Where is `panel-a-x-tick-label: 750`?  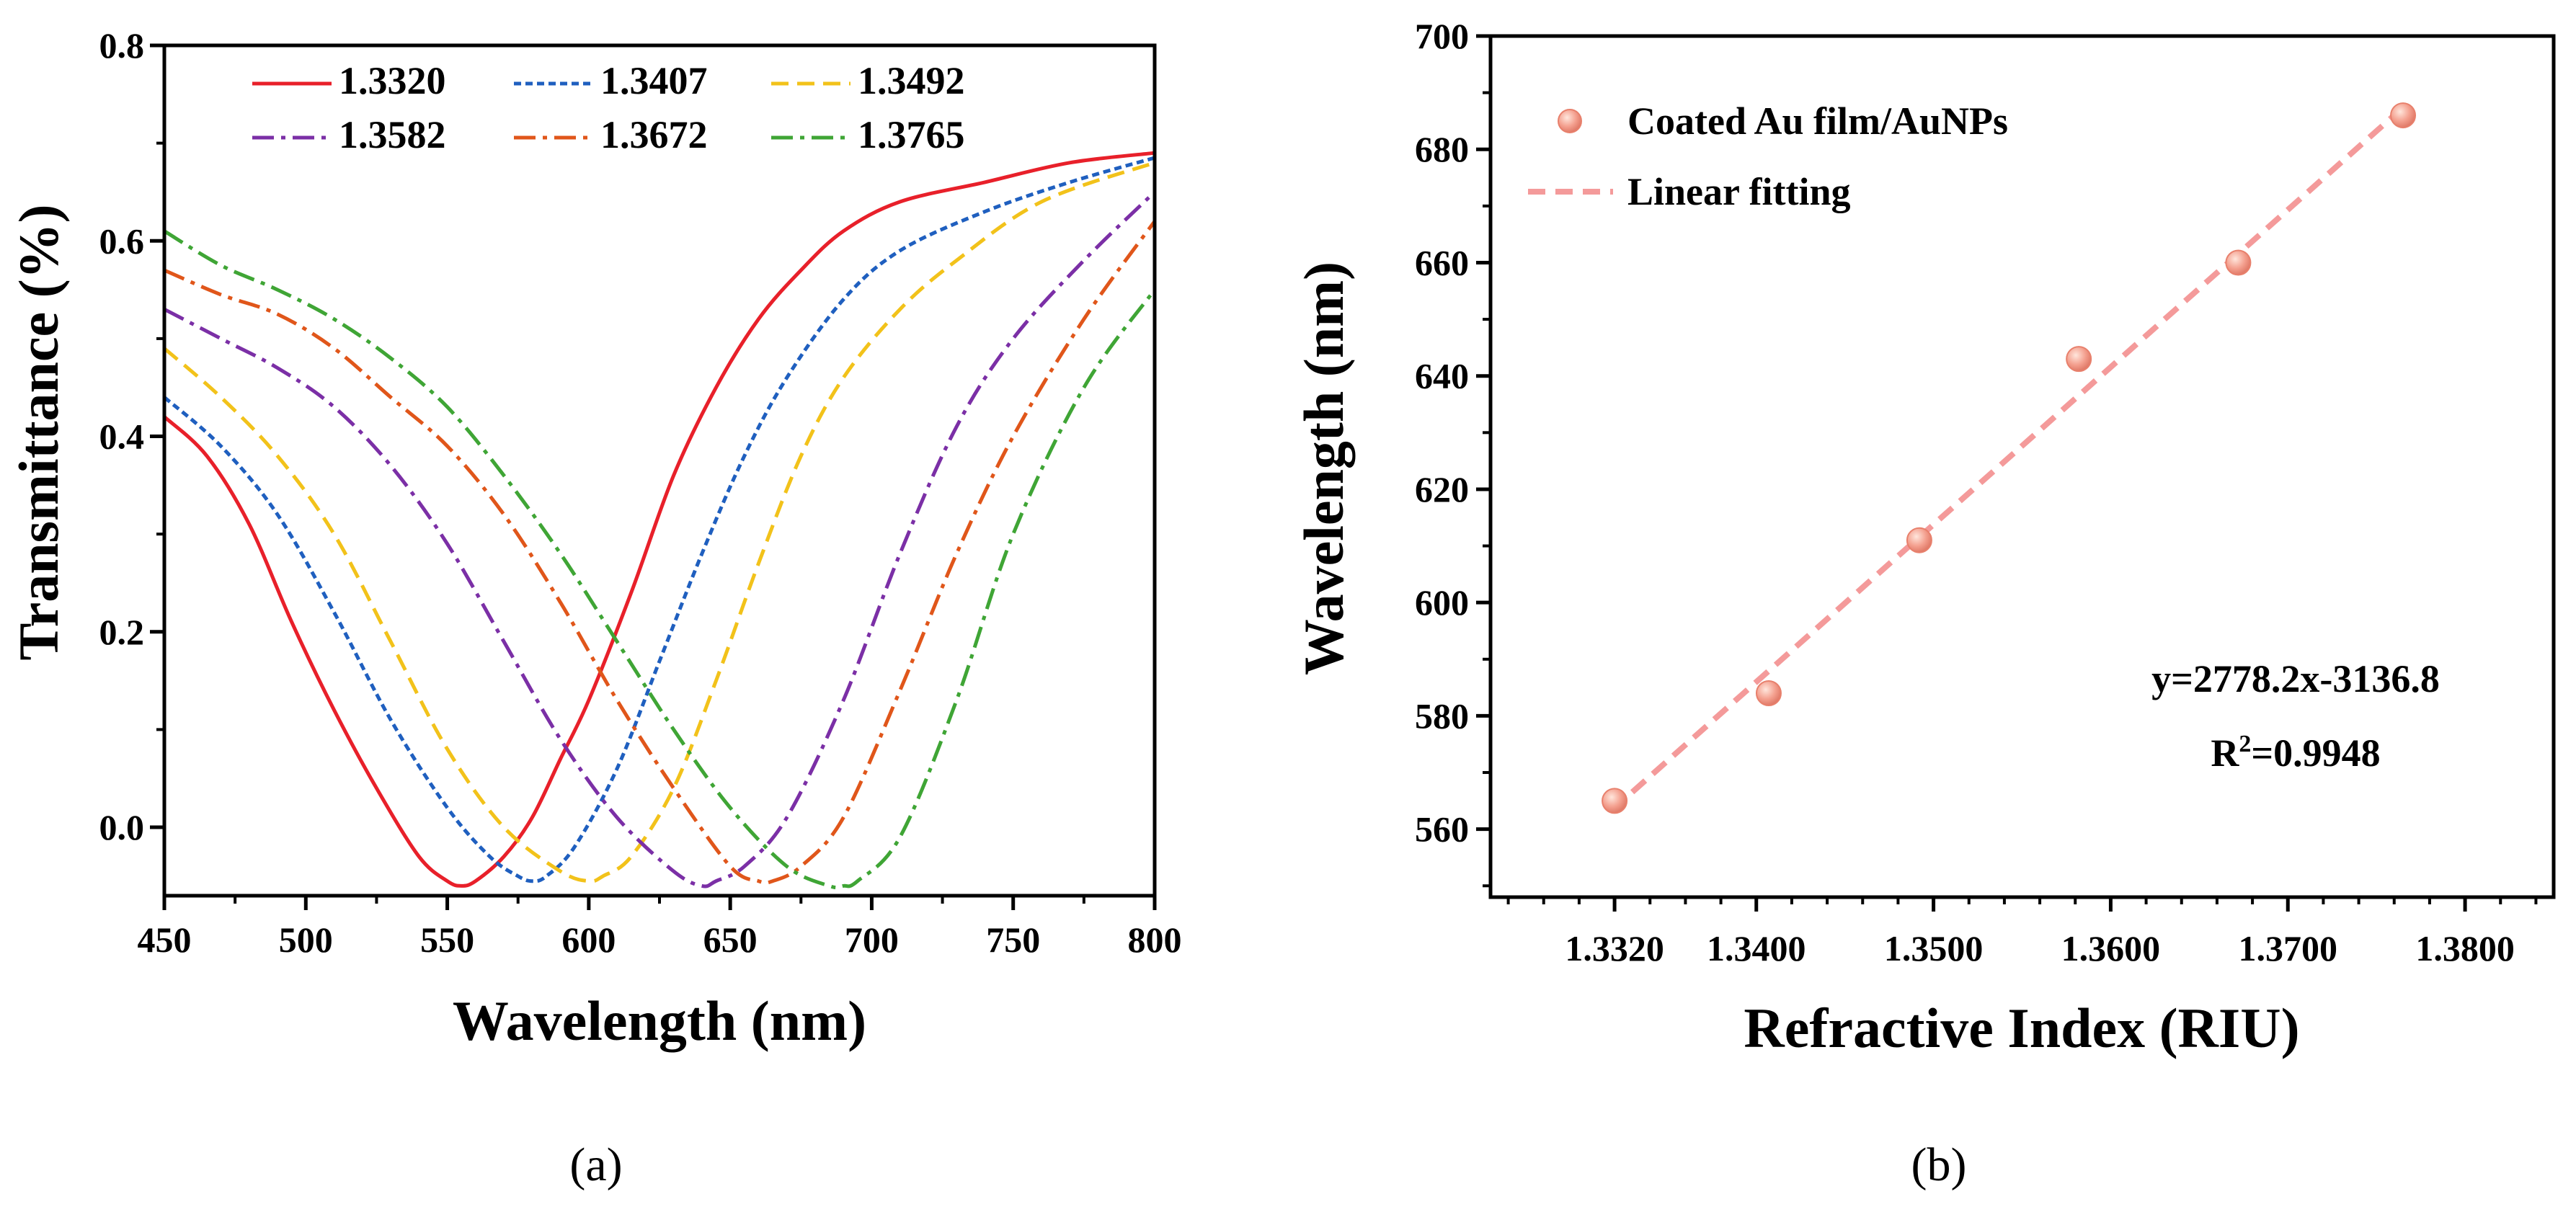 panel-a-x-tick-label: 750 is located at coordinates (1013, 939).